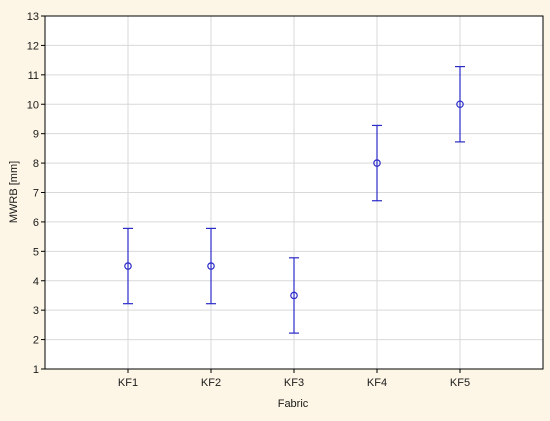 This screenshot has width=550, height=421. Describe the element at coordinates (36, 311) in the screenshot. I see `y-tick-label: 3` at that location.